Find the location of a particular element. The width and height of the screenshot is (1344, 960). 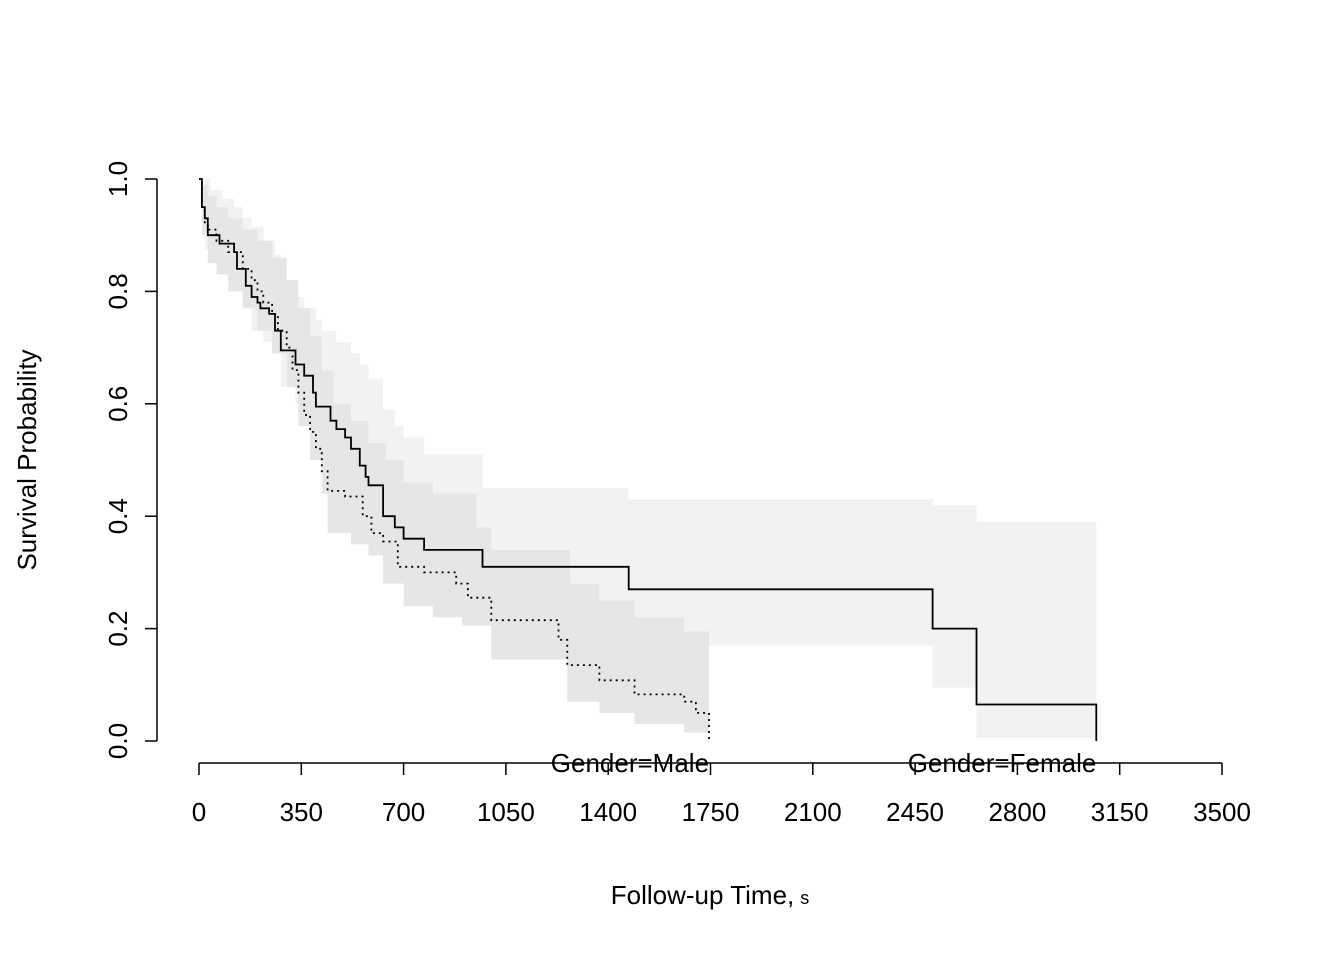

x-tick-label: 0 is located at coordinates (199, 812).